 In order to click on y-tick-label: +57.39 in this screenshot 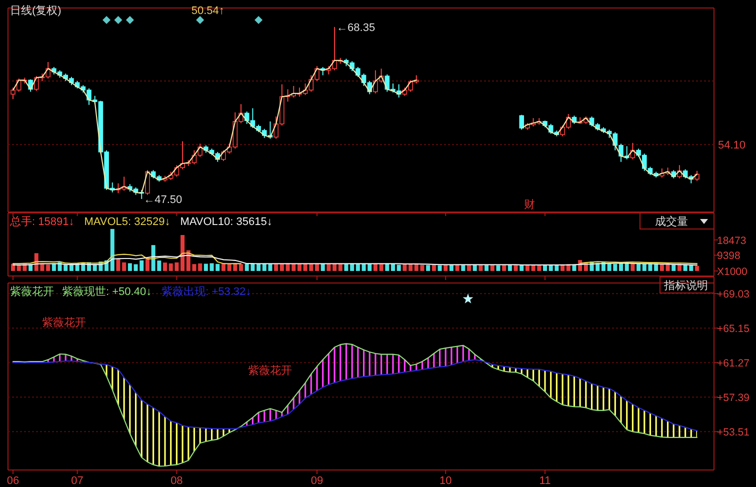, I will do `click(733, 398)`.